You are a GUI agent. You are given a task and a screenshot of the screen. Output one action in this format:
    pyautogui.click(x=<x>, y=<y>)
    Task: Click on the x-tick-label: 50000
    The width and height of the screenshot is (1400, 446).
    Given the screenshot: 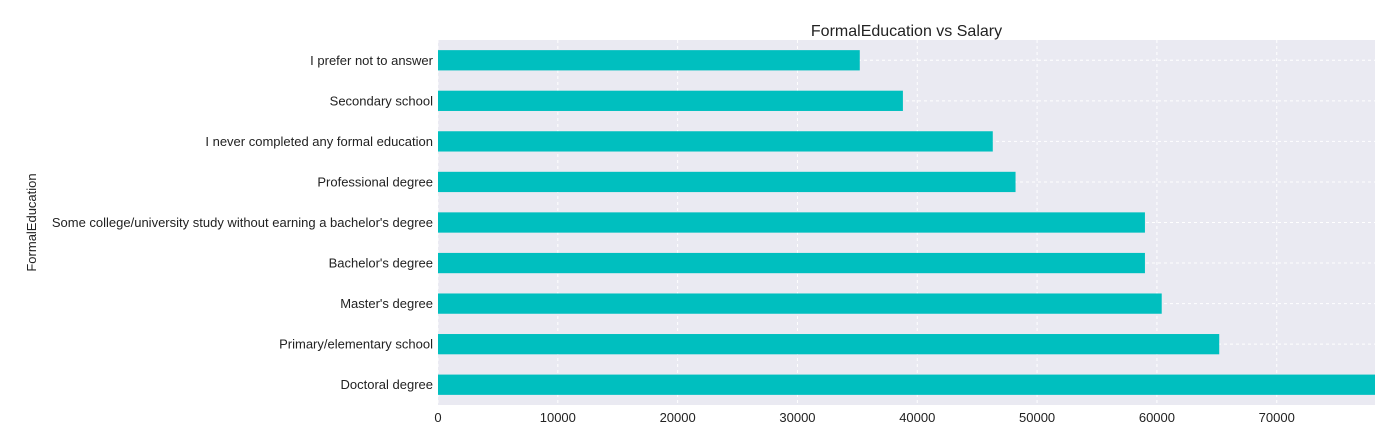 What is the action you would take?
    pyautogui.click(x=1037, y=417)
    